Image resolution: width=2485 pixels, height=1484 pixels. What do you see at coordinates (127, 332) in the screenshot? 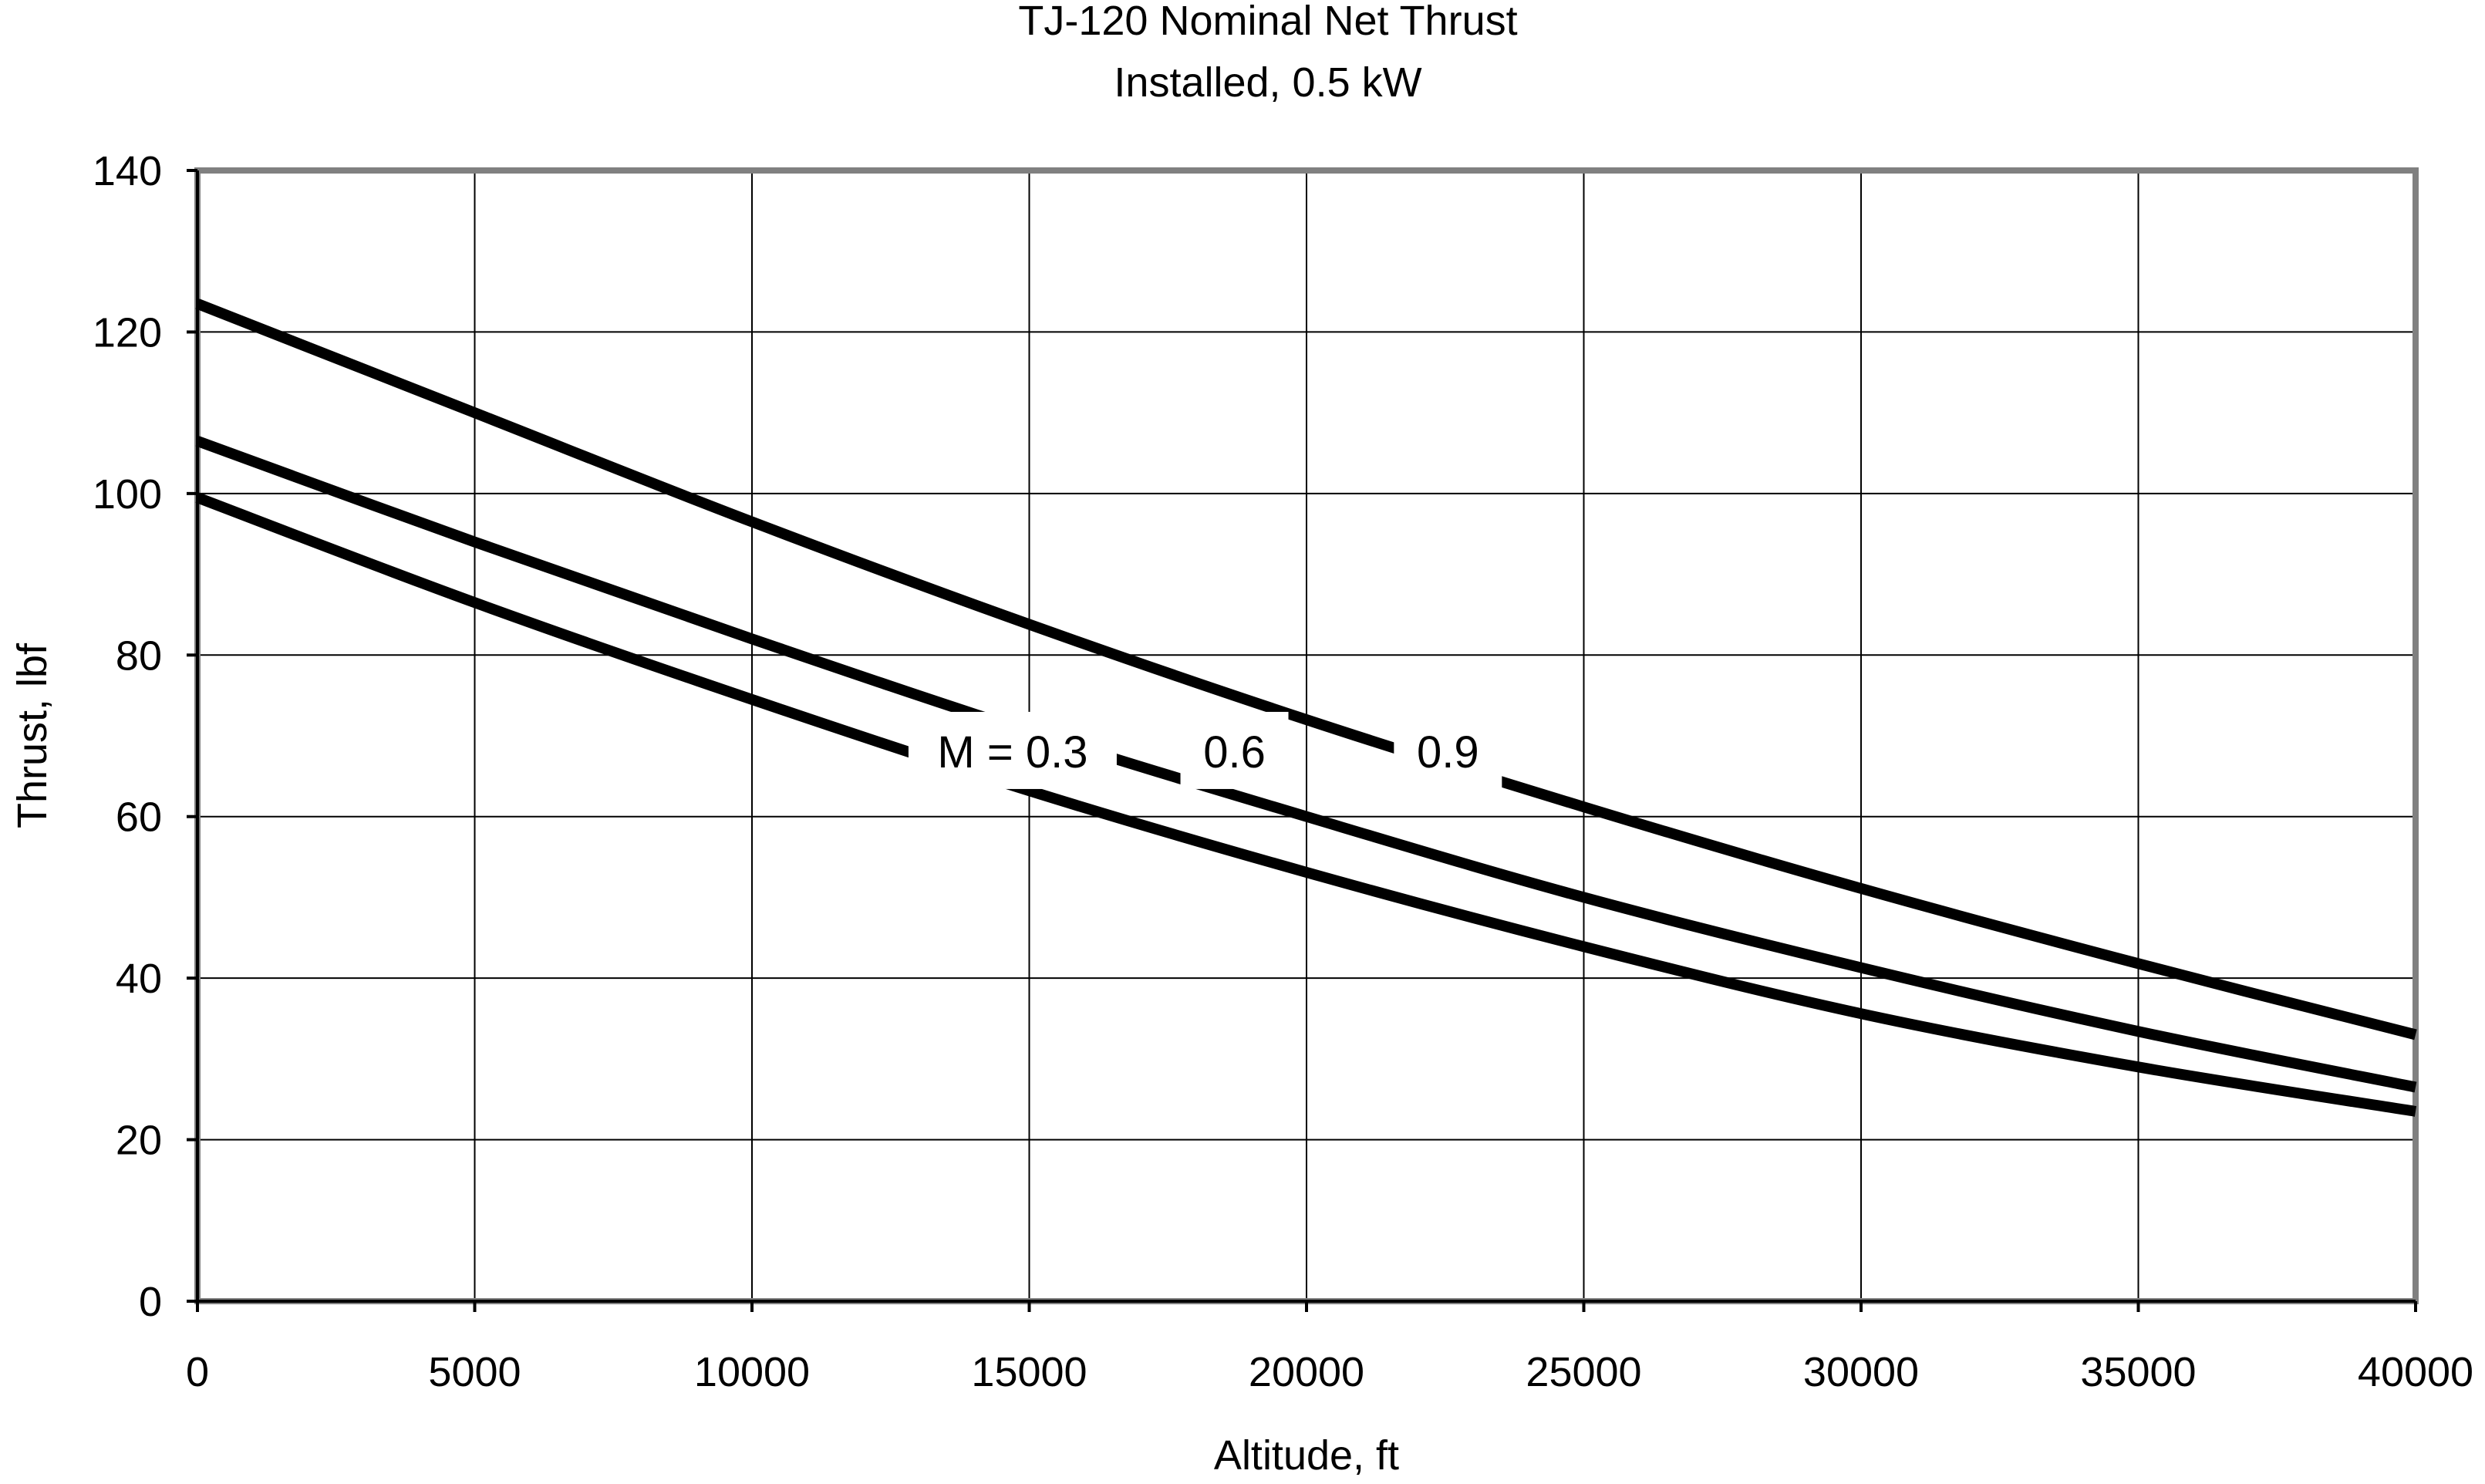
I see `y-tick-label-6: 120` at bounding box center [127, 332].